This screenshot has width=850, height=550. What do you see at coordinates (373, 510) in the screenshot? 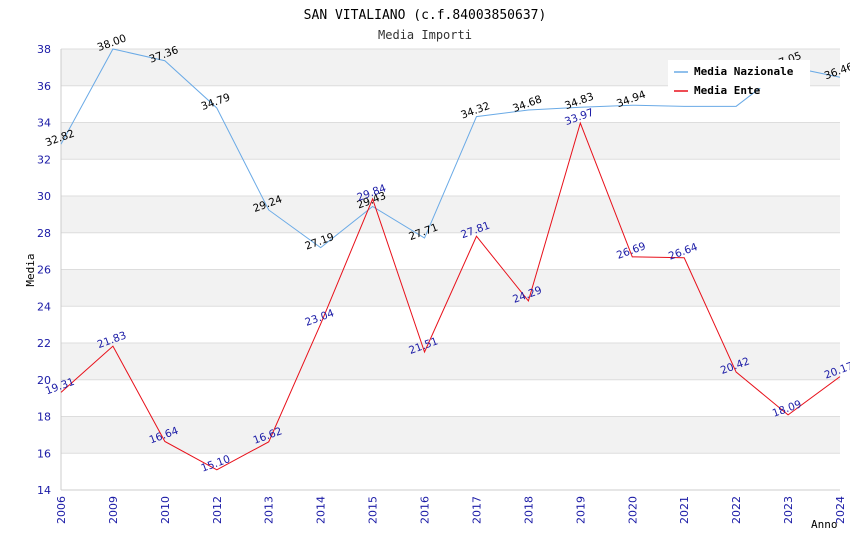
I see `x-tick-label: 2015` at bounding box center [373, 510].